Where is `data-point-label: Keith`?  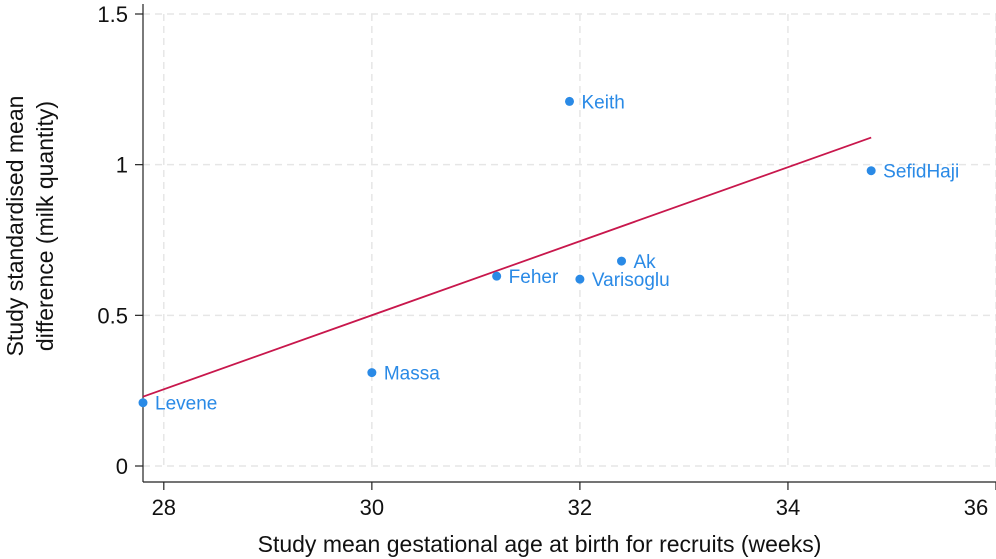
data-point-label: Keith is located at coordinates (603, 102).